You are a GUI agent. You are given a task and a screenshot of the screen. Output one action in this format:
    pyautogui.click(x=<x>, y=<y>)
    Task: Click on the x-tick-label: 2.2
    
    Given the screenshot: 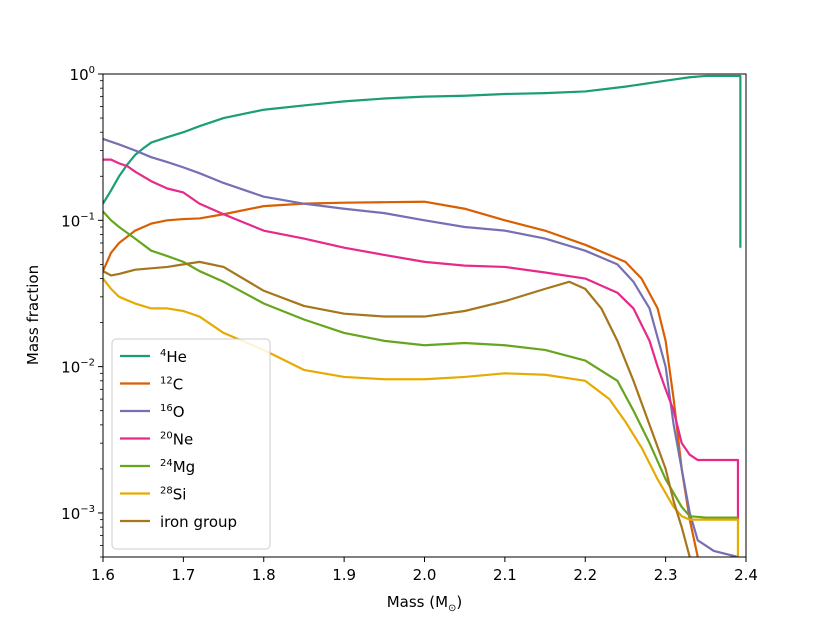 What is the action you would take?
    pyautogui.click(x=585, y=575)
    